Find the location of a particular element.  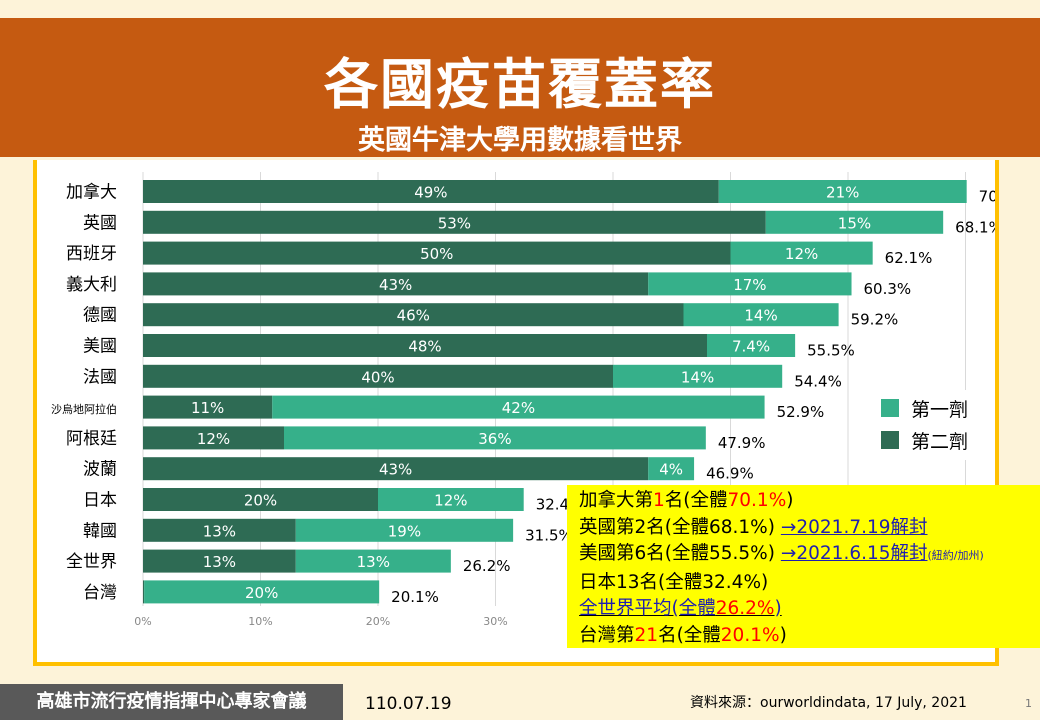

x-tick-label: 30% is located at coordinates (495, 621).